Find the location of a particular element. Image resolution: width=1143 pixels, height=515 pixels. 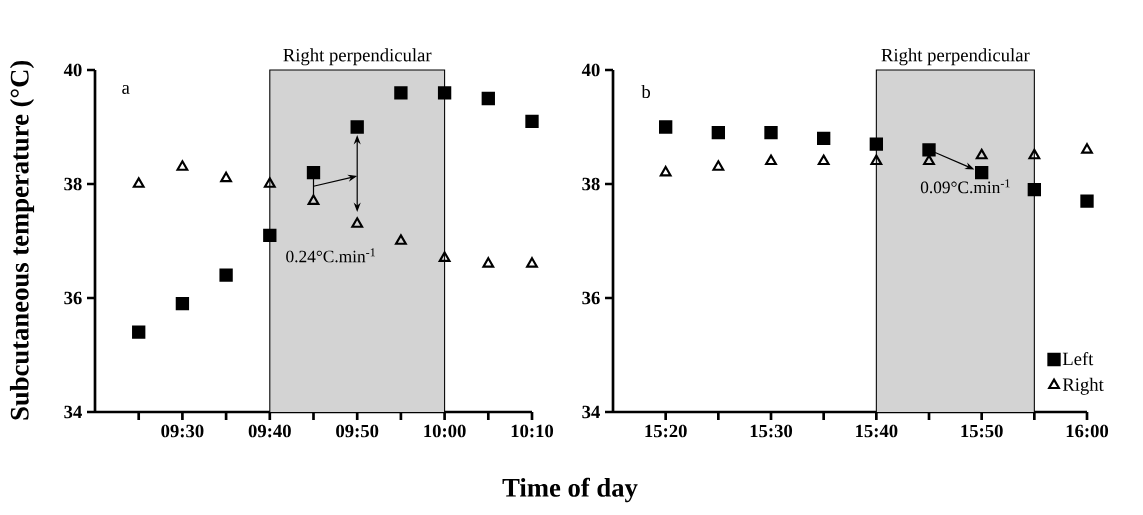

x-tick-label: 09:40 is located at coordinates (269, 431).